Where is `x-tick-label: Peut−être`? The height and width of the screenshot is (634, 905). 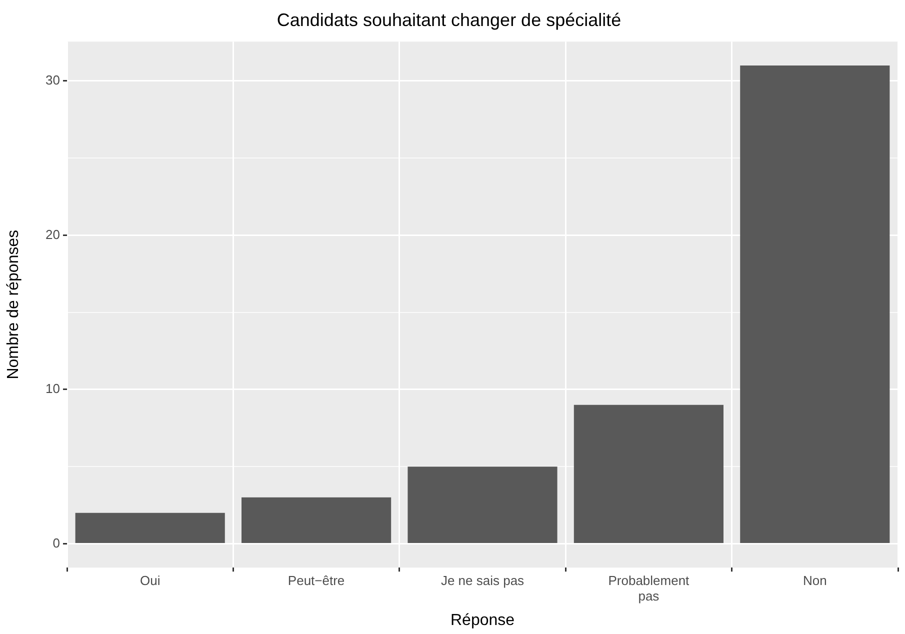 x-tick-label: Peut−être is located at coordinates (316, 580).